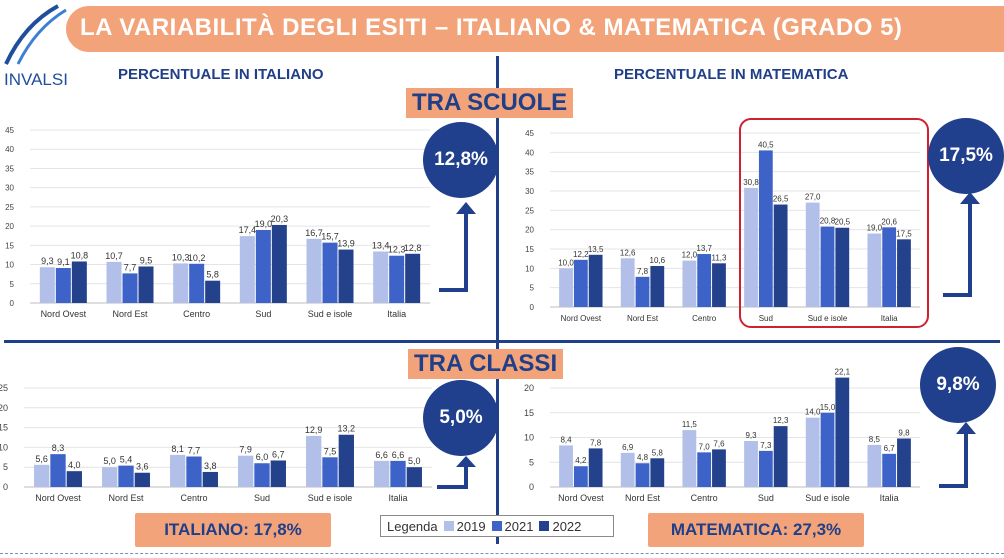 Image resolution: width=1004 pixels, height=558 pixels. What do you see at coordinates (628, 252) in the screenshot?
I see `data-label: 12,6` at bounding box center [628, 252].